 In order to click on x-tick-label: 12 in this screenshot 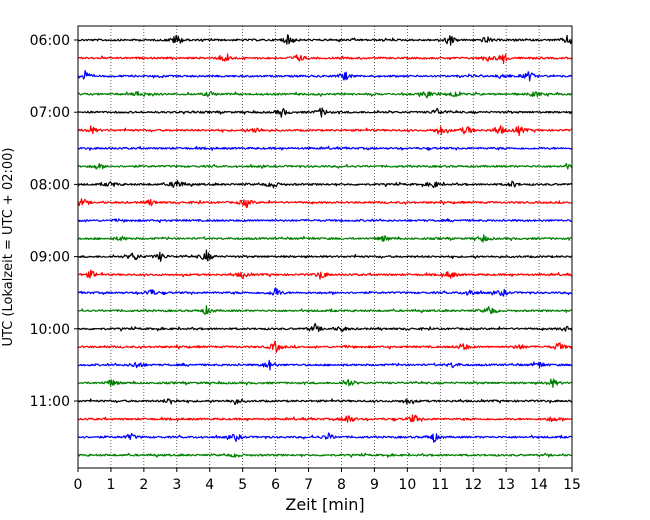, I will do `click(473, 485)`.